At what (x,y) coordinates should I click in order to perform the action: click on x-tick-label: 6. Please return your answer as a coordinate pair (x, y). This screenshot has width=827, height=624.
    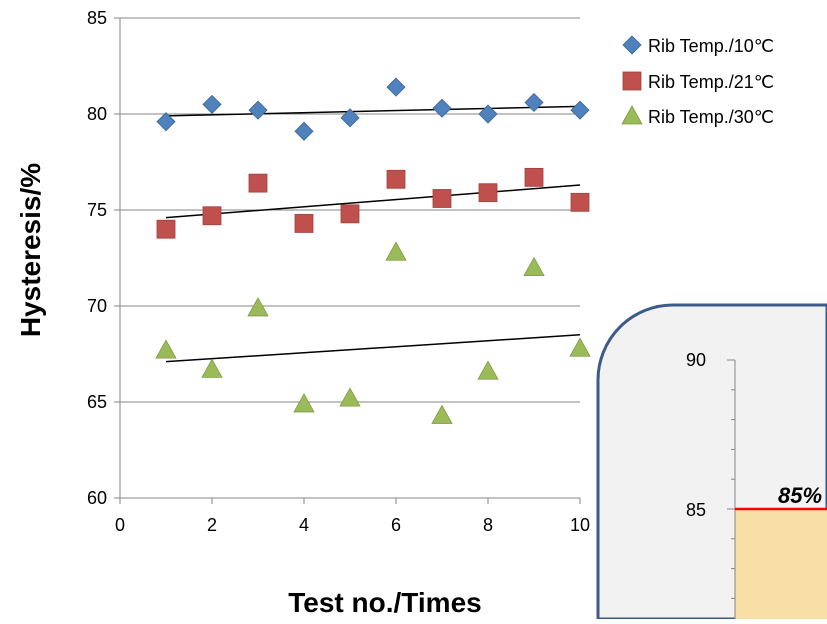
    Looking at the image, I should click on (396, 525).